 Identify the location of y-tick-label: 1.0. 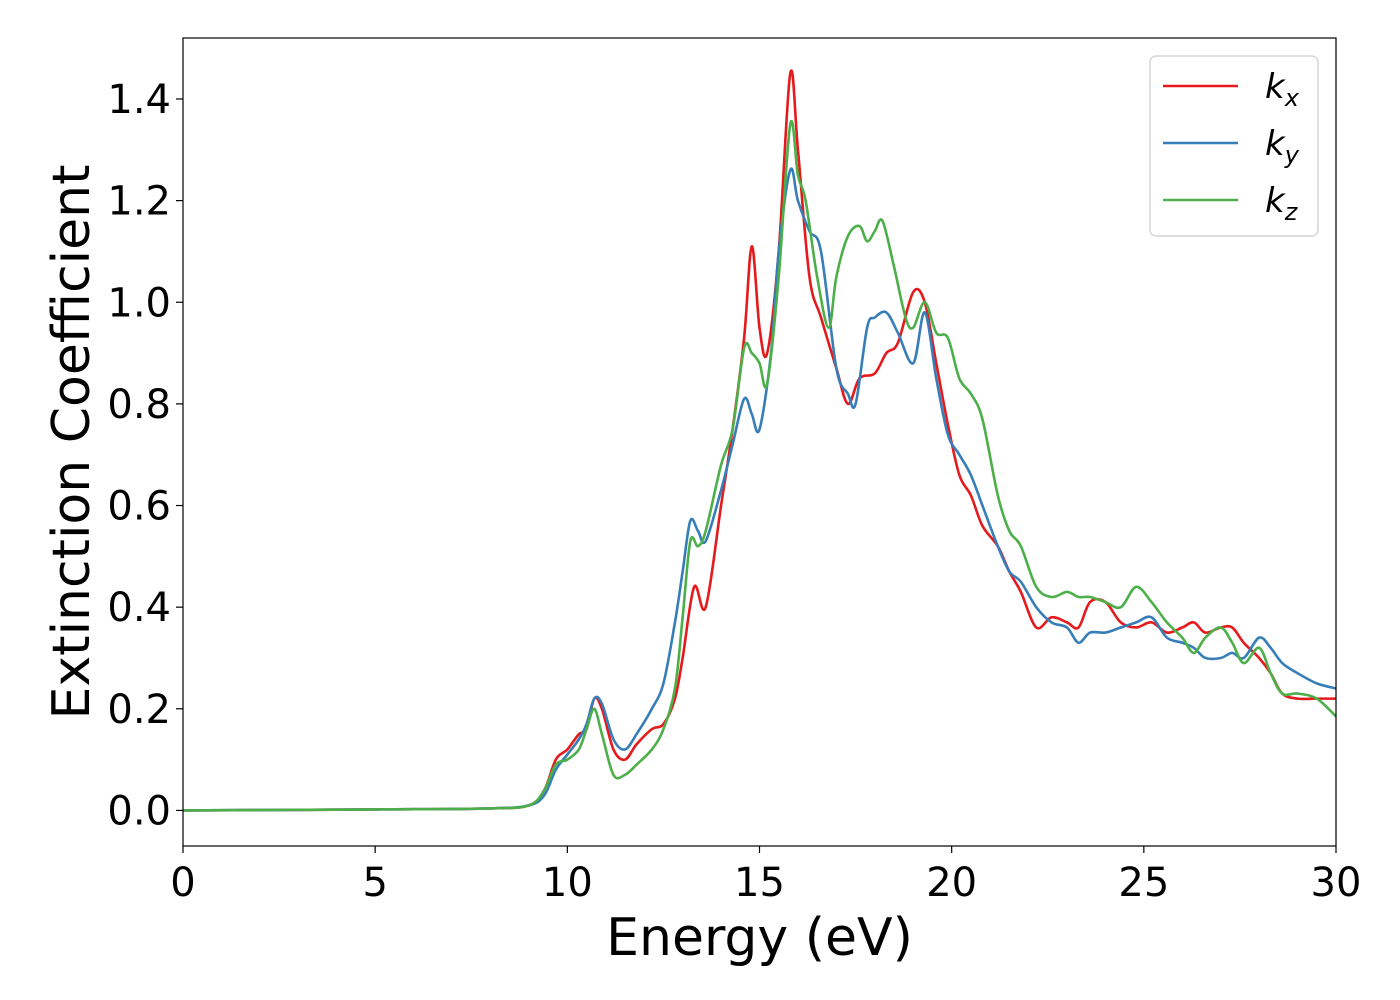
(139, 303).